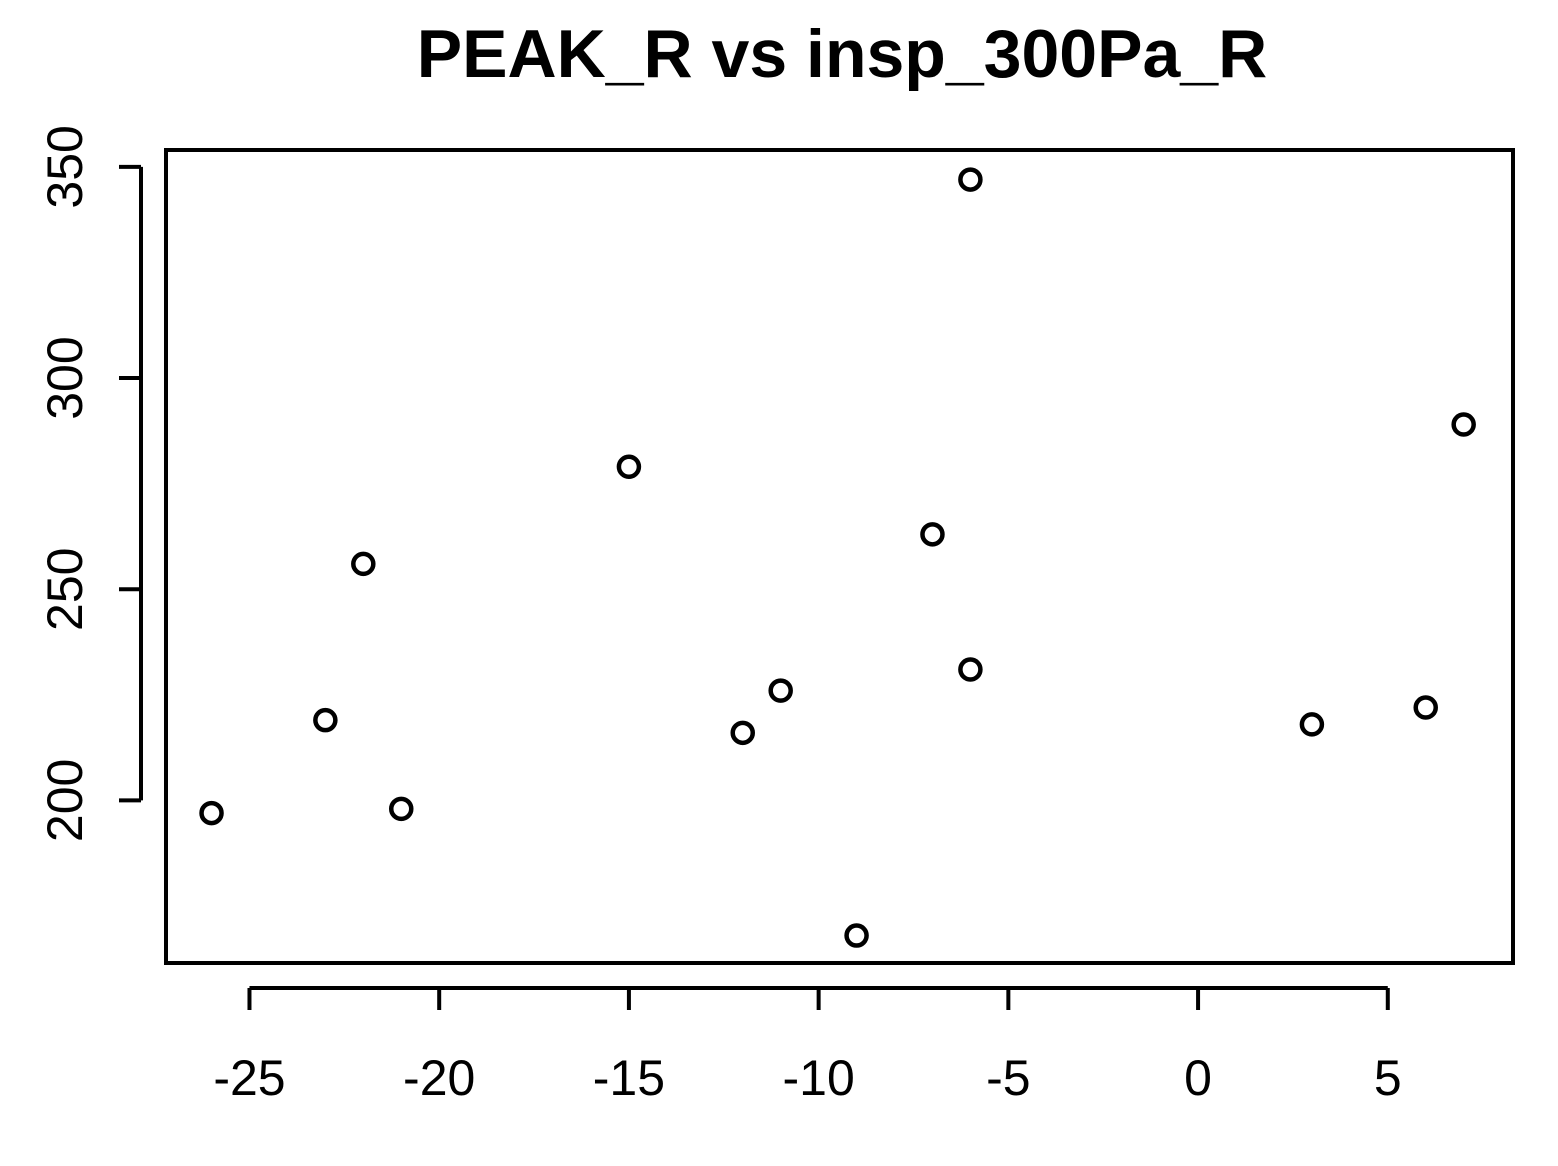 This screenshot has width=1558, height=1166. I want to click on x-tick-label: -5, so click(1008, 1078).